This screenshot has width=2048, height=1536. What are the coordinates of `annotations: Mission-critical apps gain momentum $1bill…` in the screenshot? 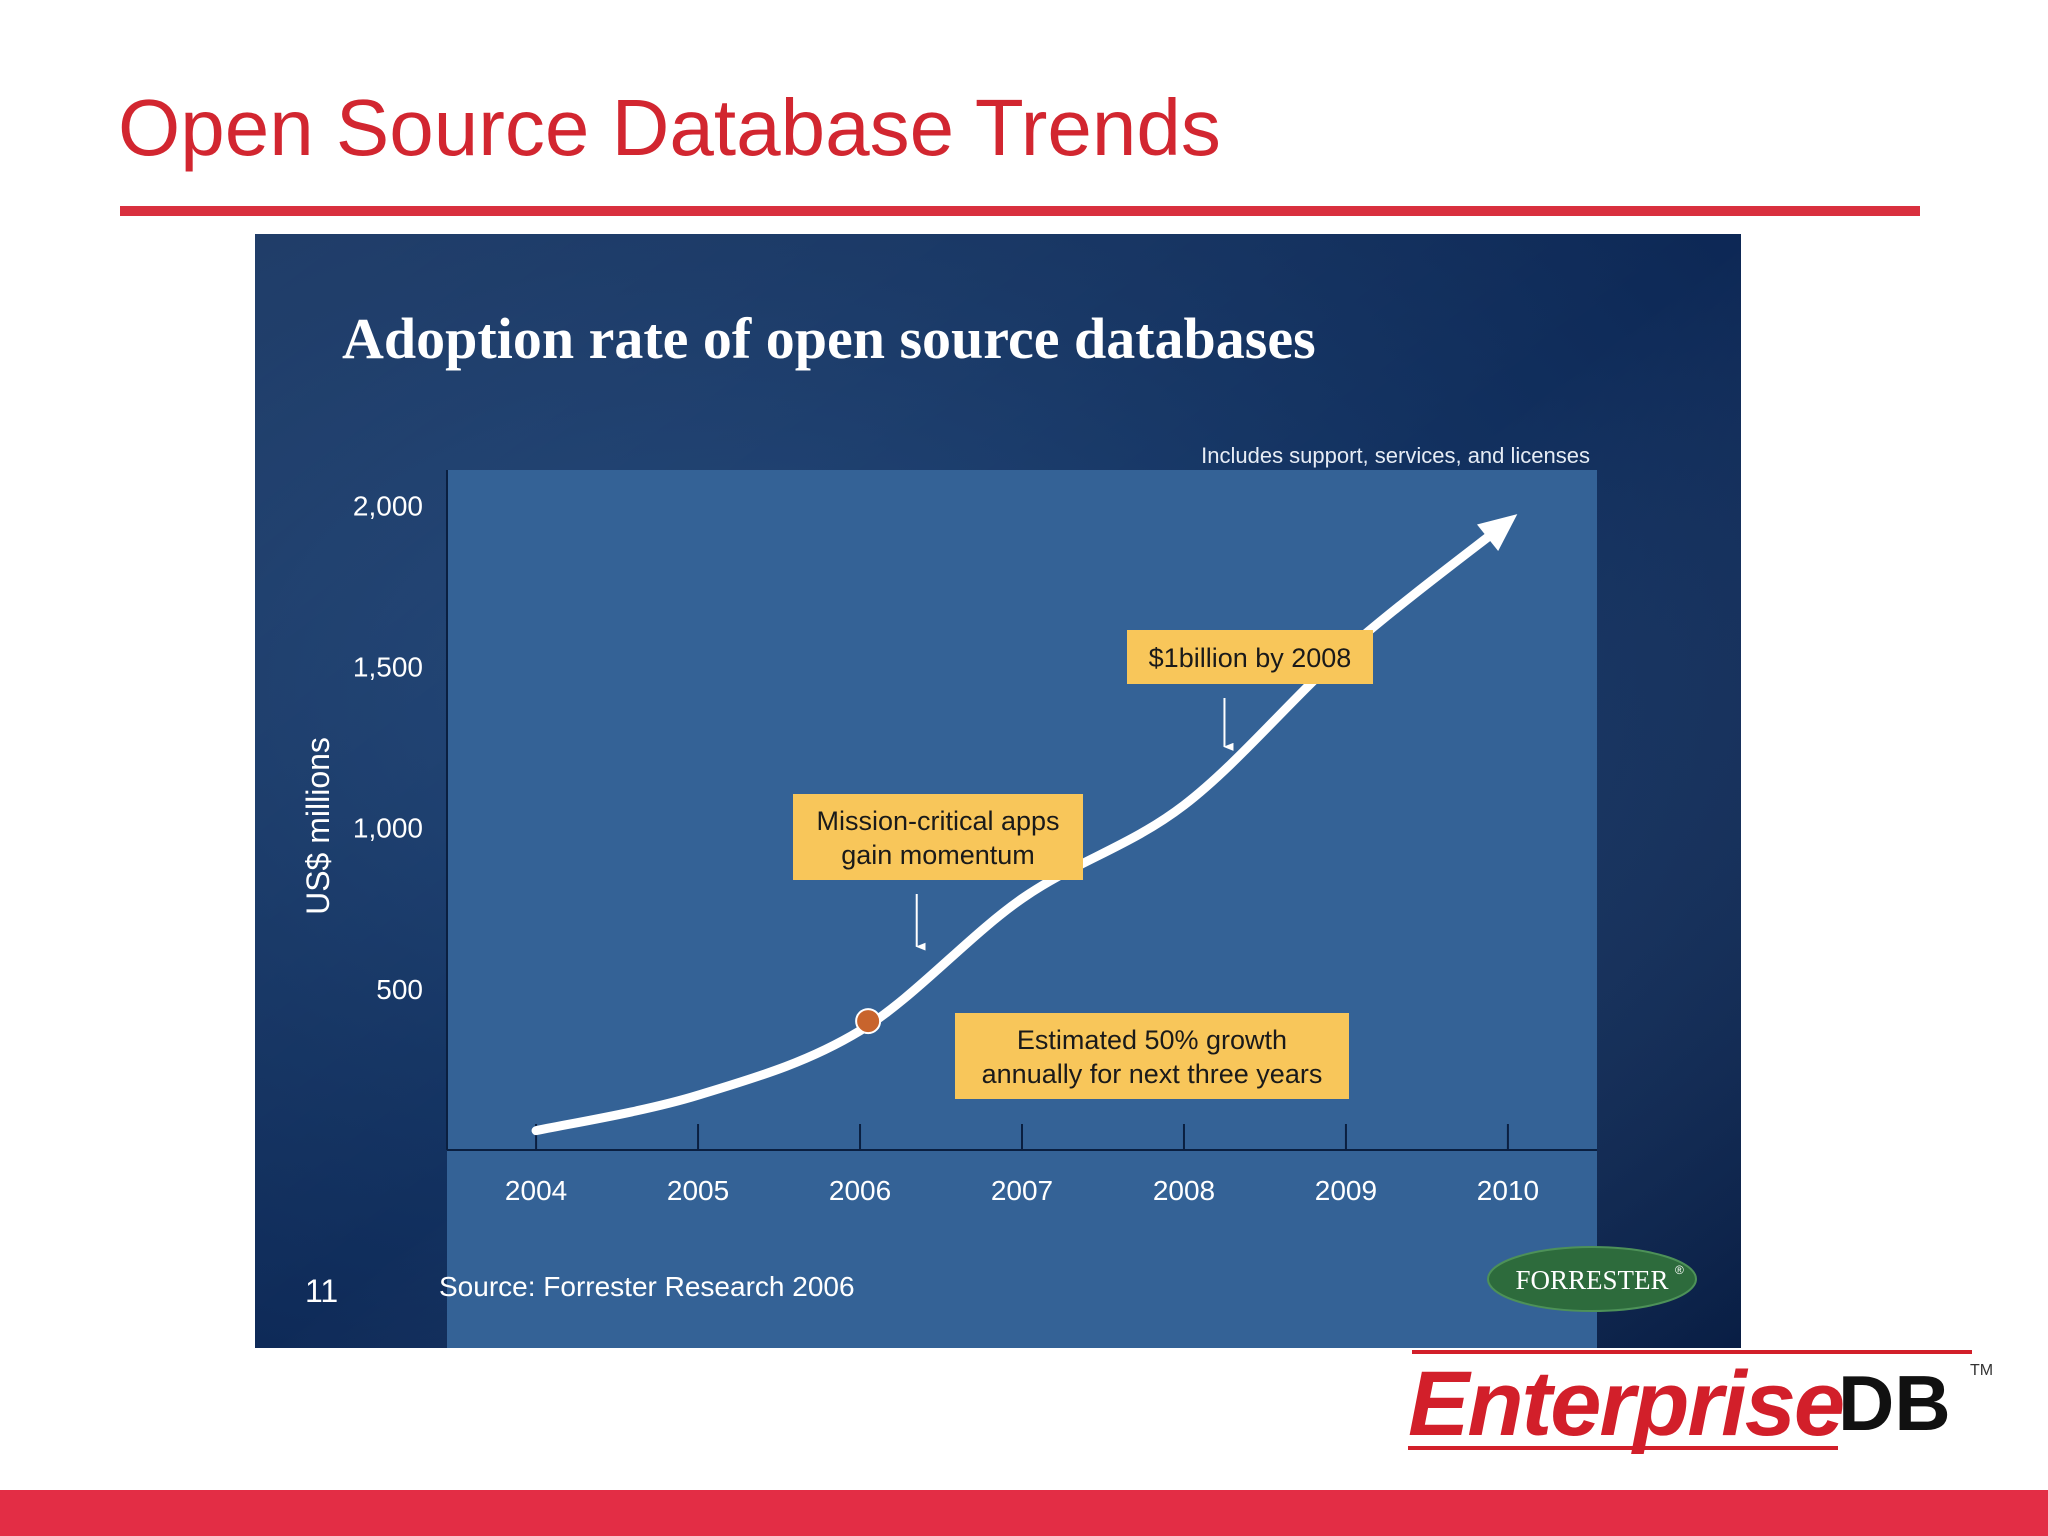 It's located at (1083, 864).